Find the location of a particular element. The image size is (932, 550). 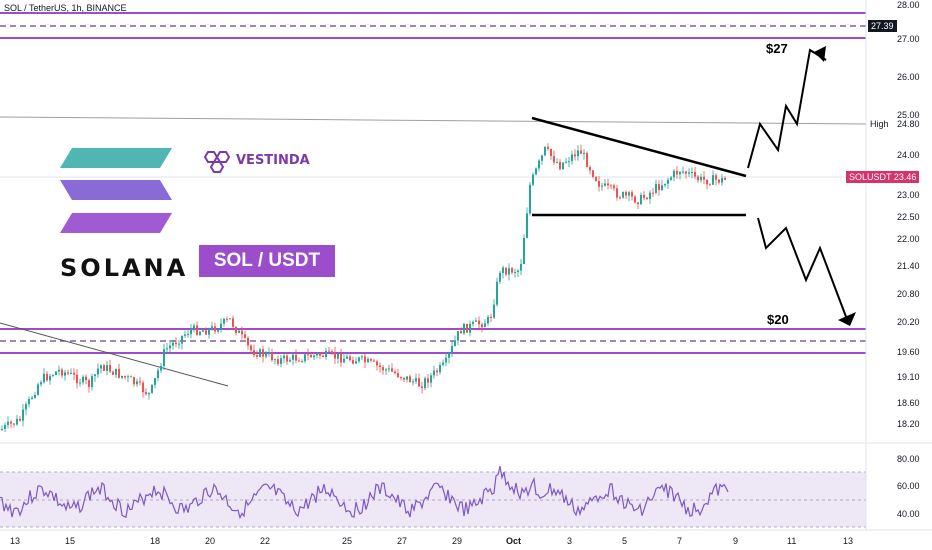

solana-logo-icon is located at coordinates (116, 190).